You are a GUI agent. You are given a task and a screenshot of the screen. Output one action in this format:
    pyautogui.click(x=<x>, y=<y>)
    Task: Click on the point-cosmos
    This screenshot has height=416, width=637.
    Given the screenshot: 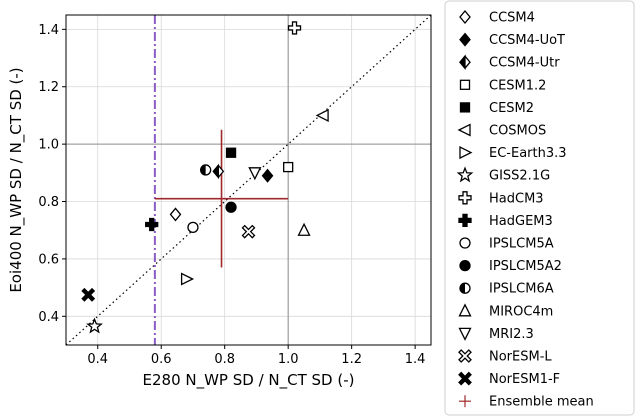 What is the action you would take?
    pyautogui.click(x=322, y=115)
    